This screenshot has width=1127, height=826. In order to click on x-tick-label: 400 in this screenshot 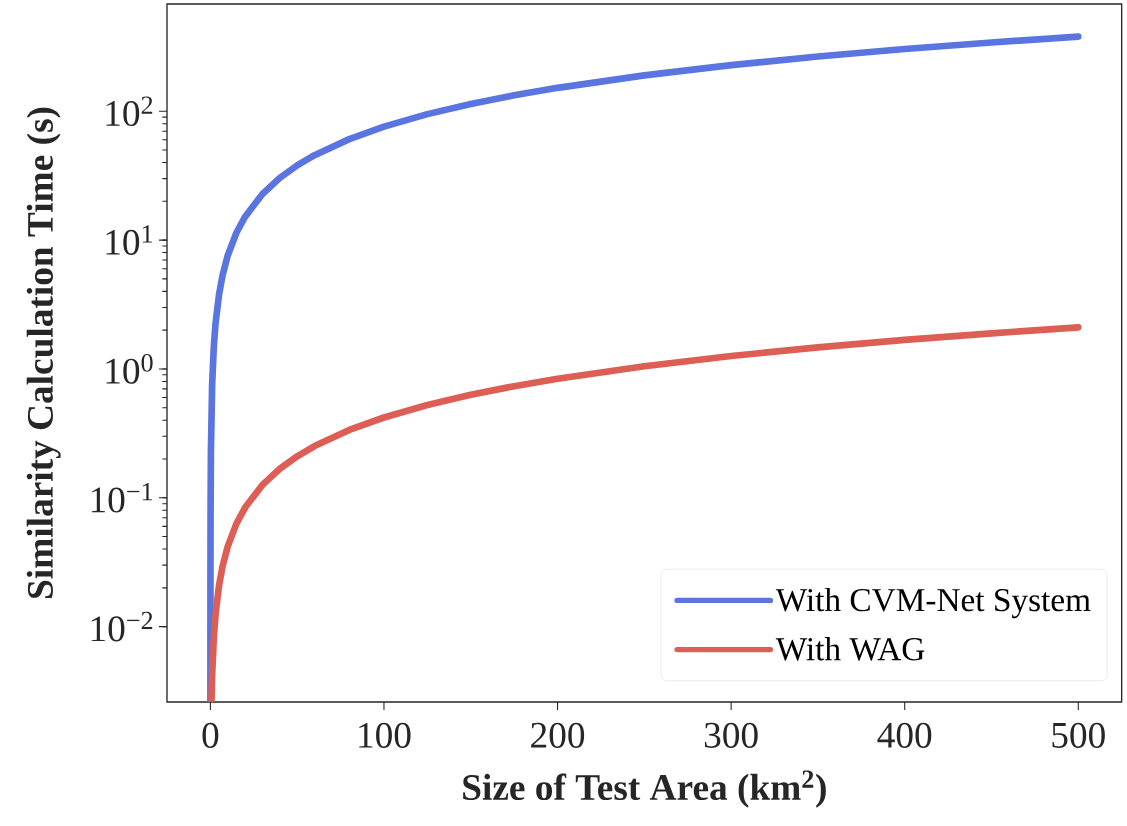, I will do `click(904, 735)`.